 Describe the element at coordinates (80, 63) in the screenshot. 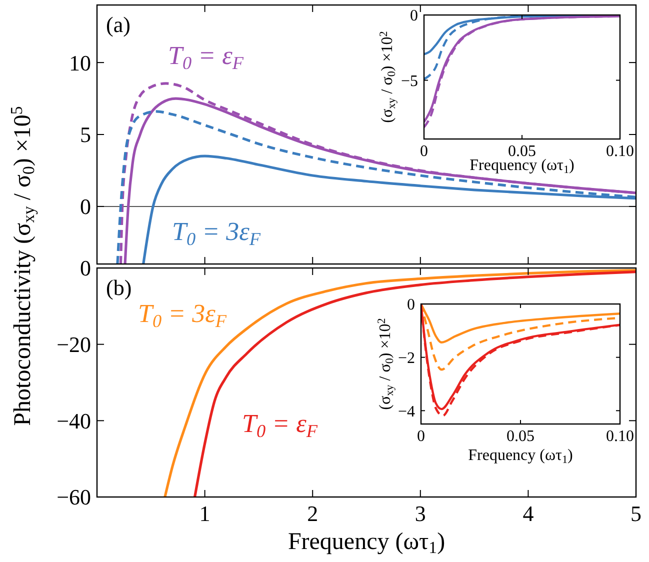

I see `y-tick-label: 10` at that location.